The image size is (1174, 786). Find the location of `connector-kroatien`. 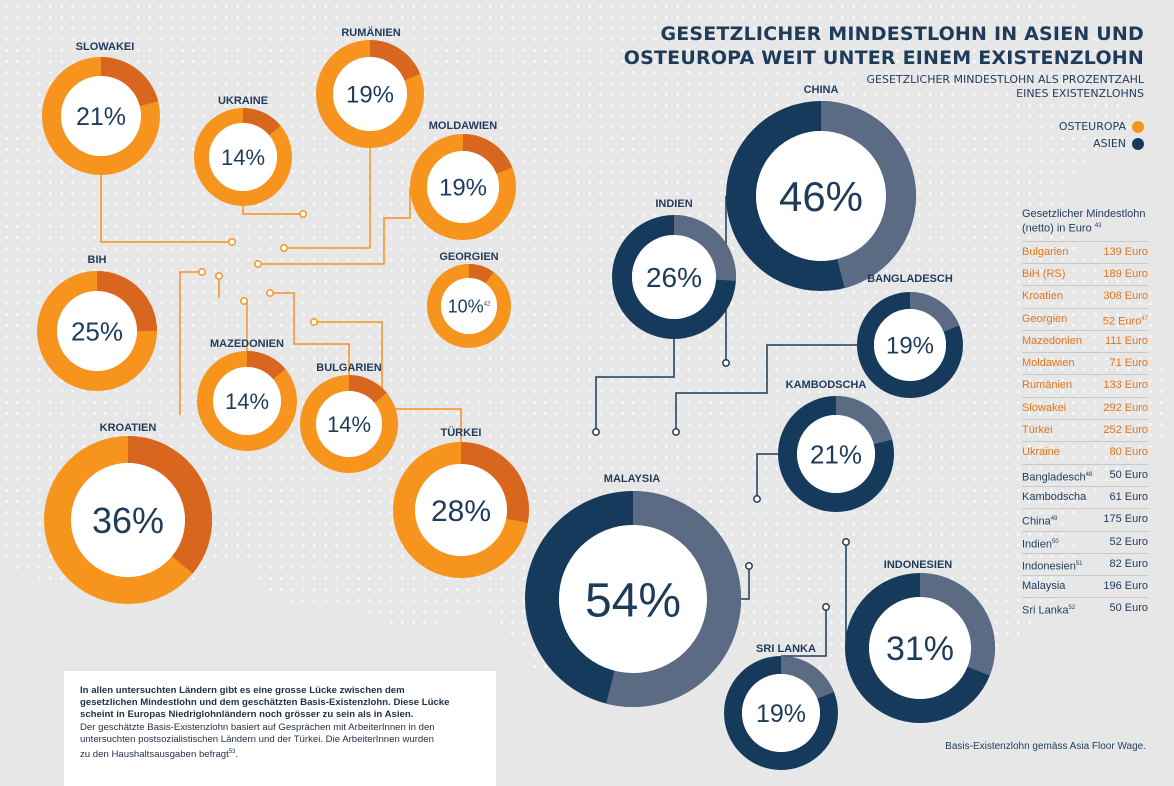

connector-kroatien is located at coordinates (190, 343).